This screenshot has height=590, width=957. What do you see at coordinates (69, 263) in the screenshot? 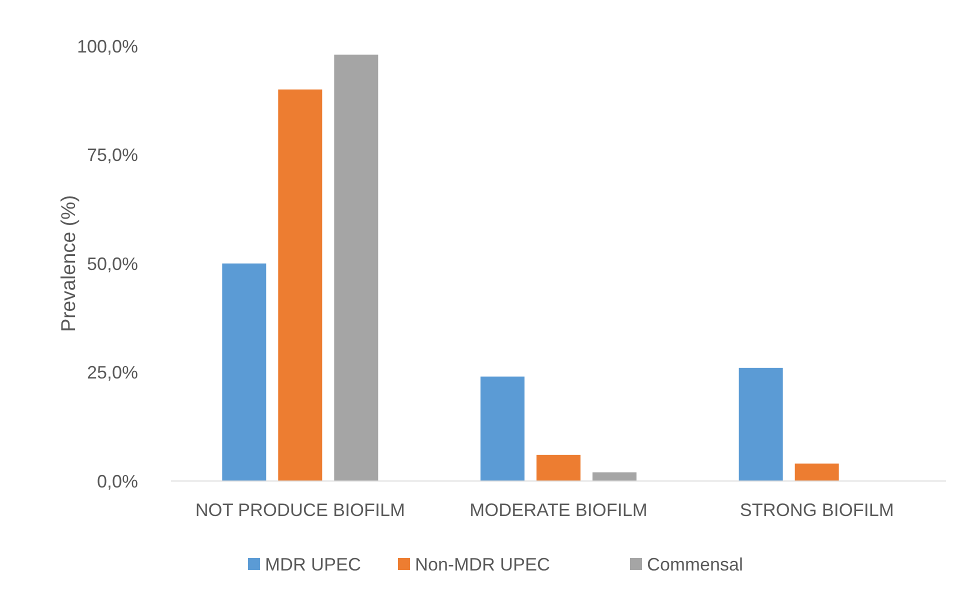
I see `y-axis-title: Prevalence (%)` at bounding box center [69, 263].